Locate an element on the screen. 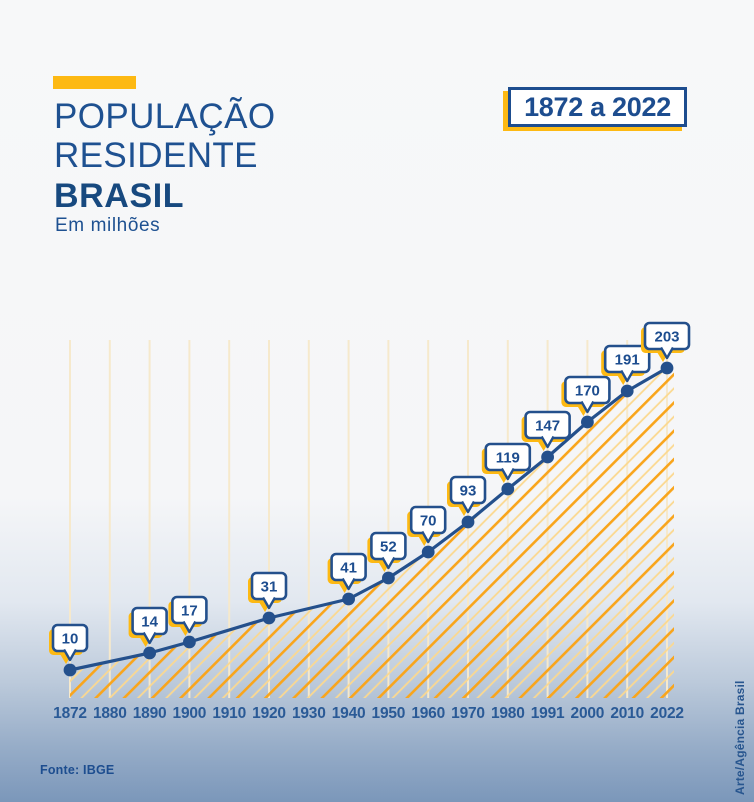  value-bubble: 52 is located at coordinates (387, 551).